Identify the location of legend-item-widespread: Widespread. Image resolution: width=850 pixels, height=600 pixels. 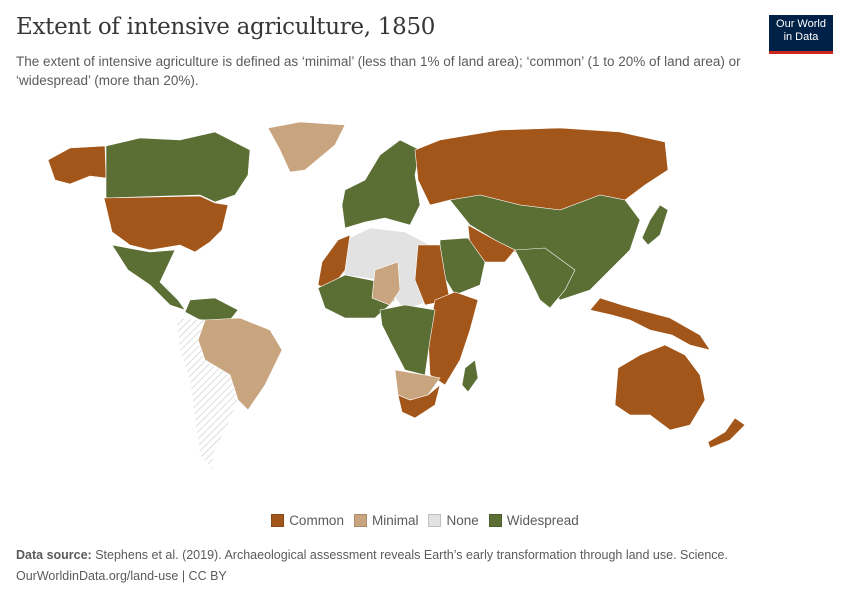
(533, 520).